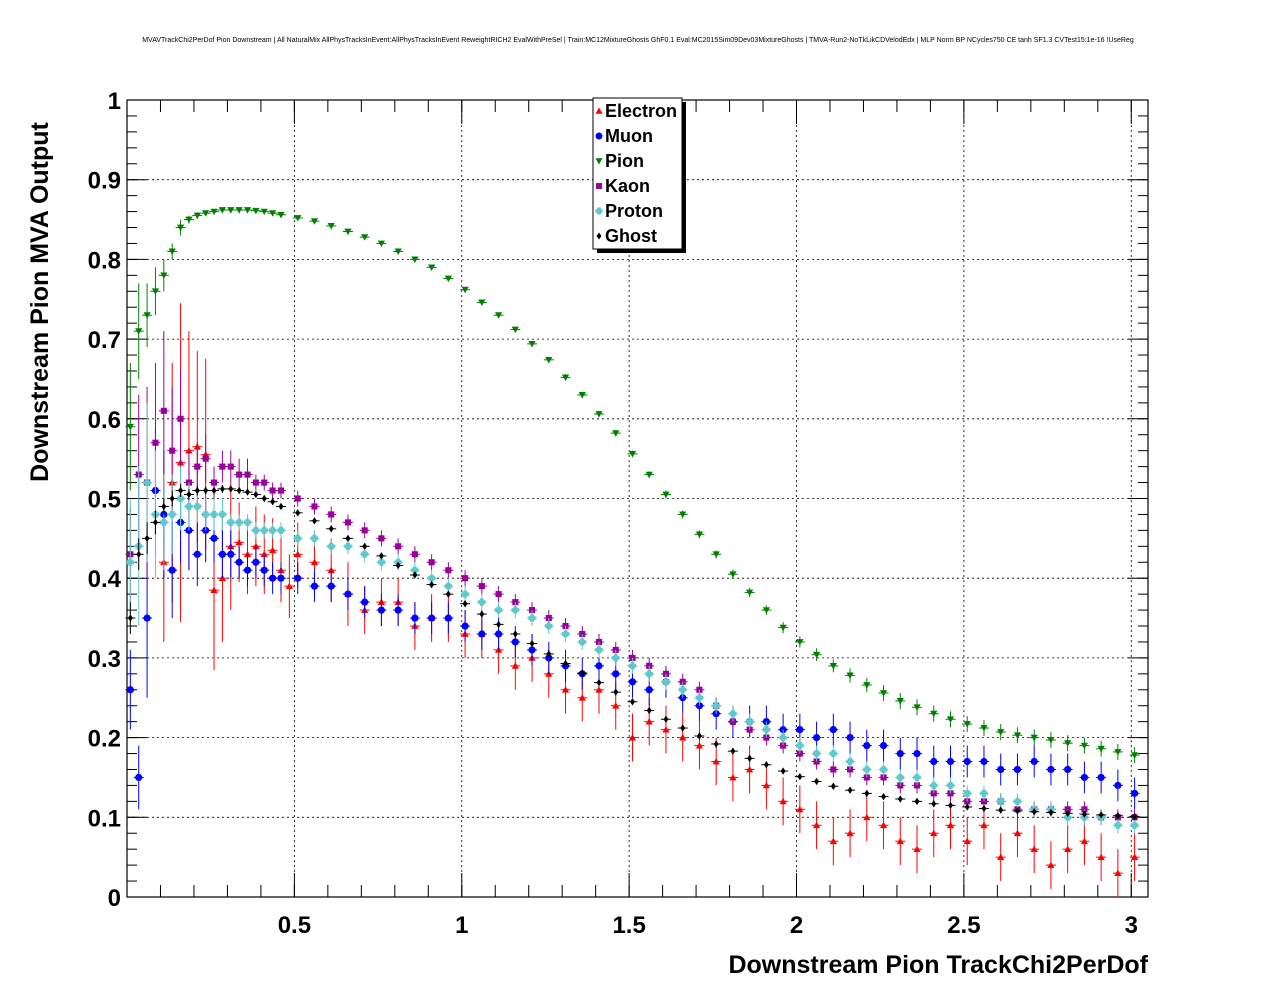  I want to click on legend-marker-ghost, so click(599, 236).